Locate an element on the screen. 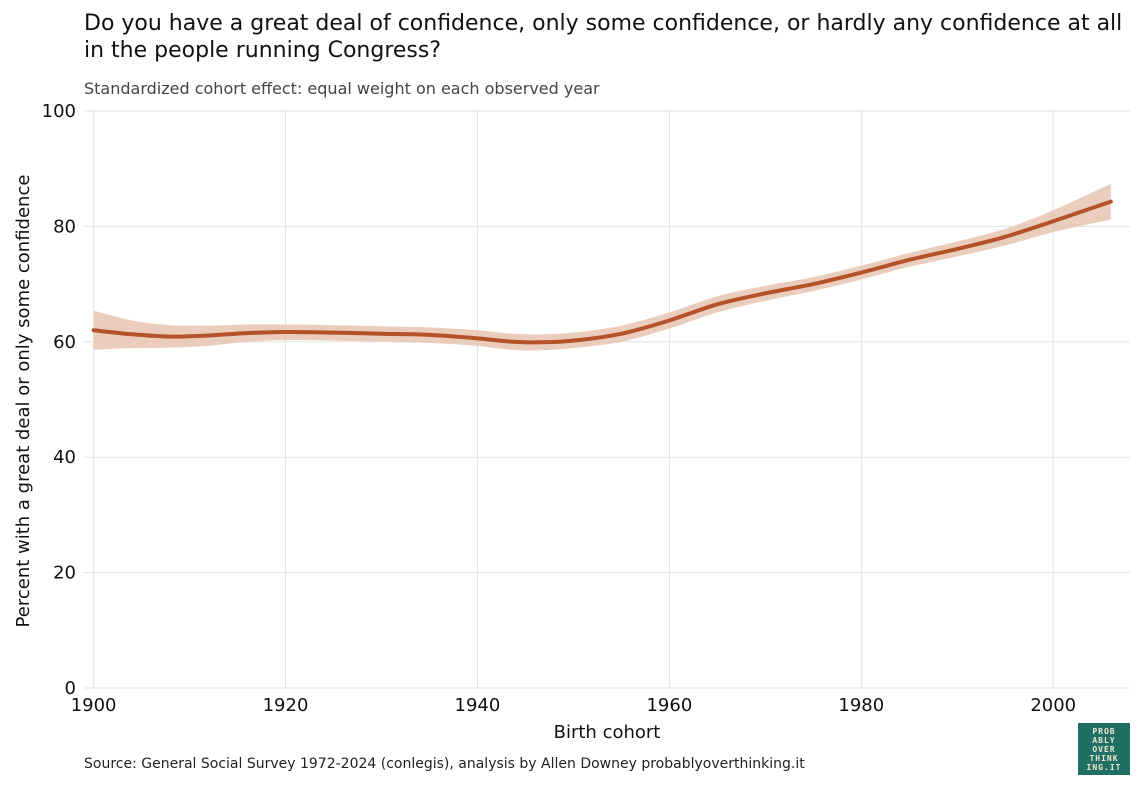  y-tick-label: 40 is located at coordinates (64, 457).